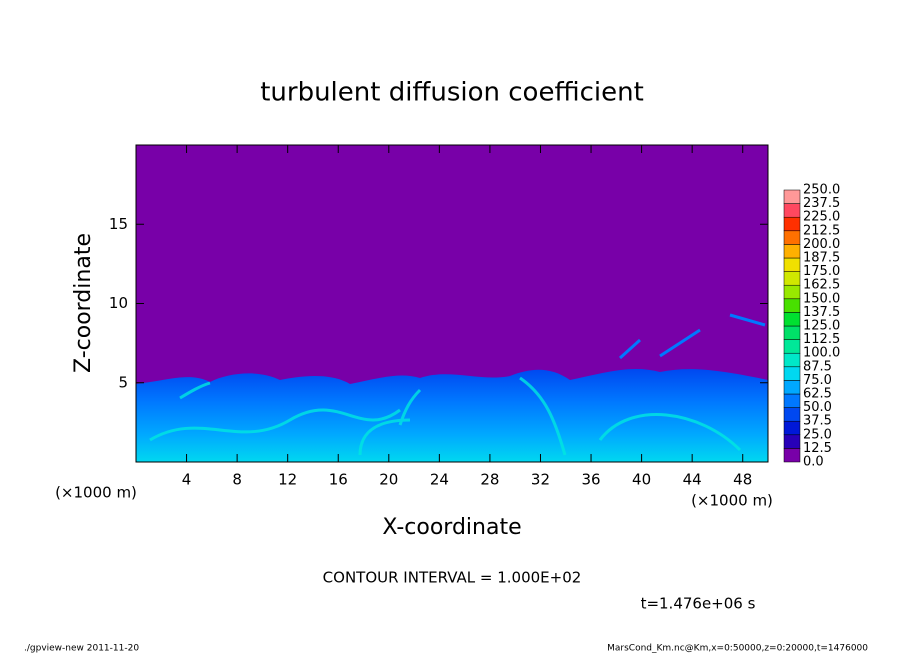  What do you see at coordinates (96, 493) in the screenshot?
I see `y-unit: (×1000 m)` at bounding box center [96, 493].